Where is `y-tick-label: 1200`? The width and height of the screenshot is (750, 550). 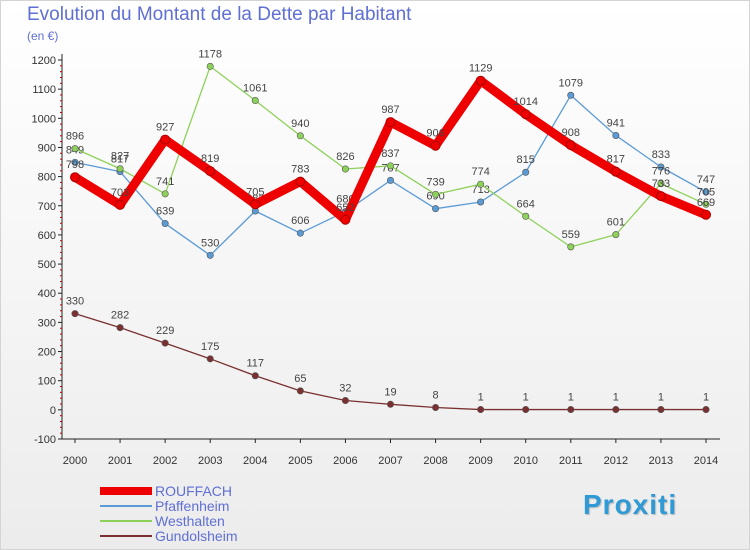 y-tick-label: 1200 is located at coordinates (44, 61).